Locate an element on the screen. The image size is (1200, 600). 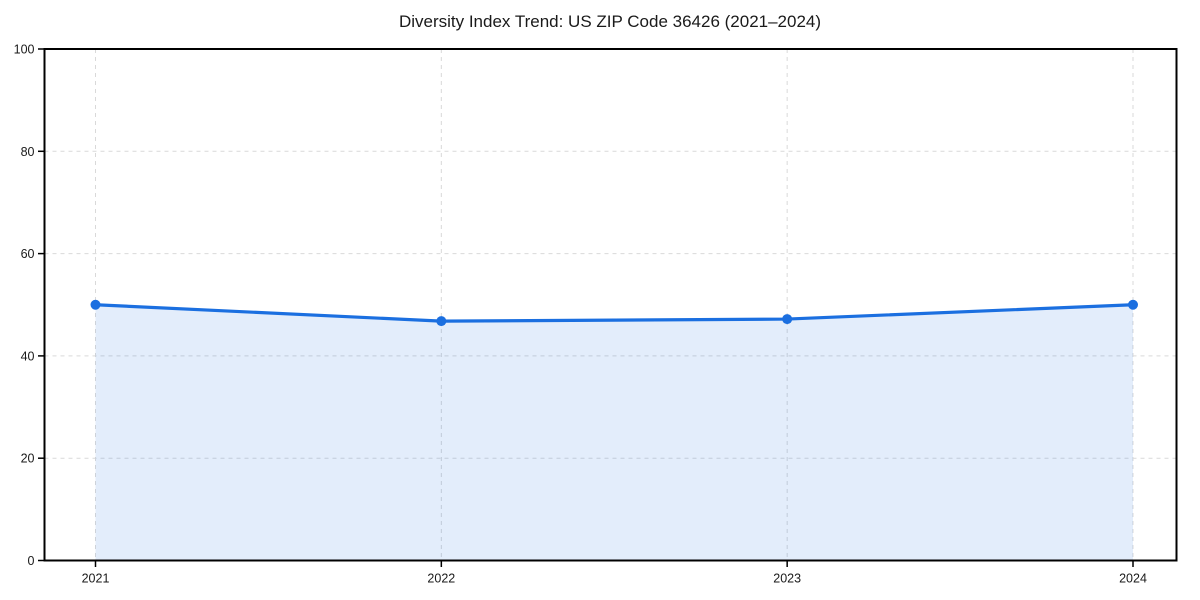
data-points is located at coordinates (614, 313).